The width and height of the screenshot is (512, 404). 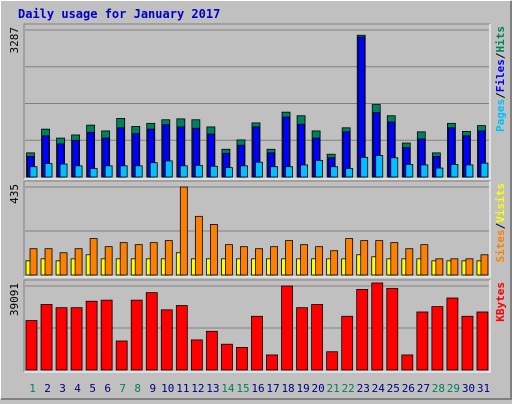 What do you see at coordinates (119, 14) in the screenshot?
I see `chart-title: Daily usage for January 2017` at bounding box center [119, 14].